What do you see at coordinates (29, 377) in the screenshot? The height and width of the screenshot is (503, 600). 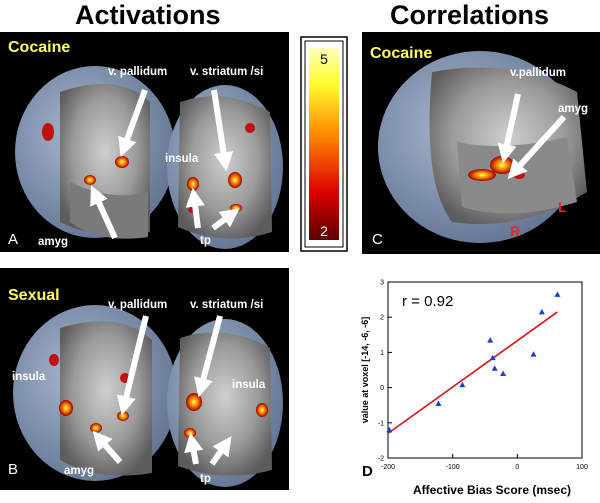 I see `label-insula-left: insula` at bounding box center [29, 377].